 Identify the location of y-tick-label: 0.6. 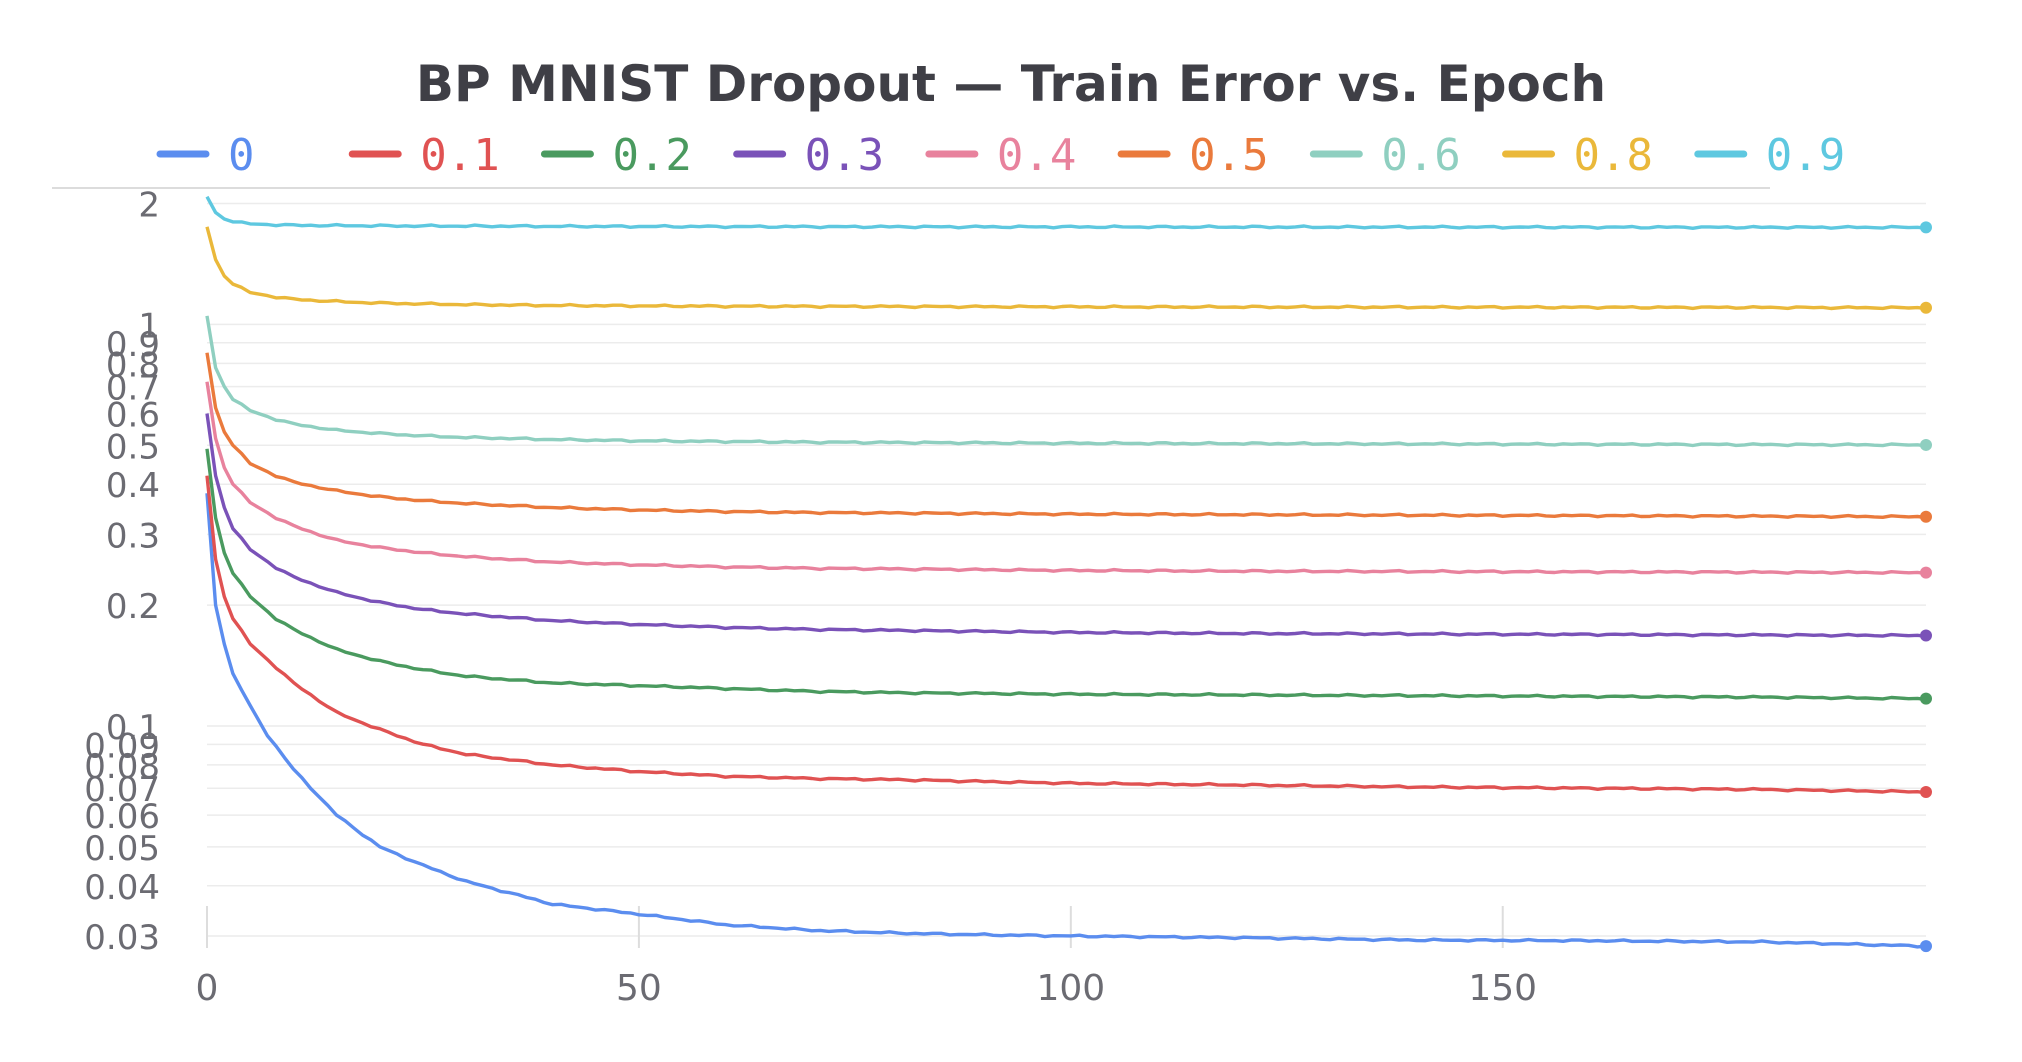
(133, 415).